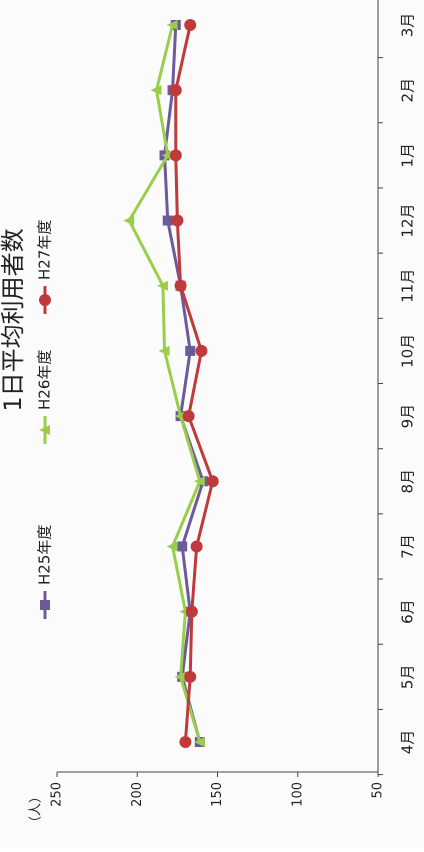 Image resolution: width=424 pixels, height=852 pixels. Describe the element at coordinates (297, 794) in the screenshot. I see `y-tick-label: 100` at that location.